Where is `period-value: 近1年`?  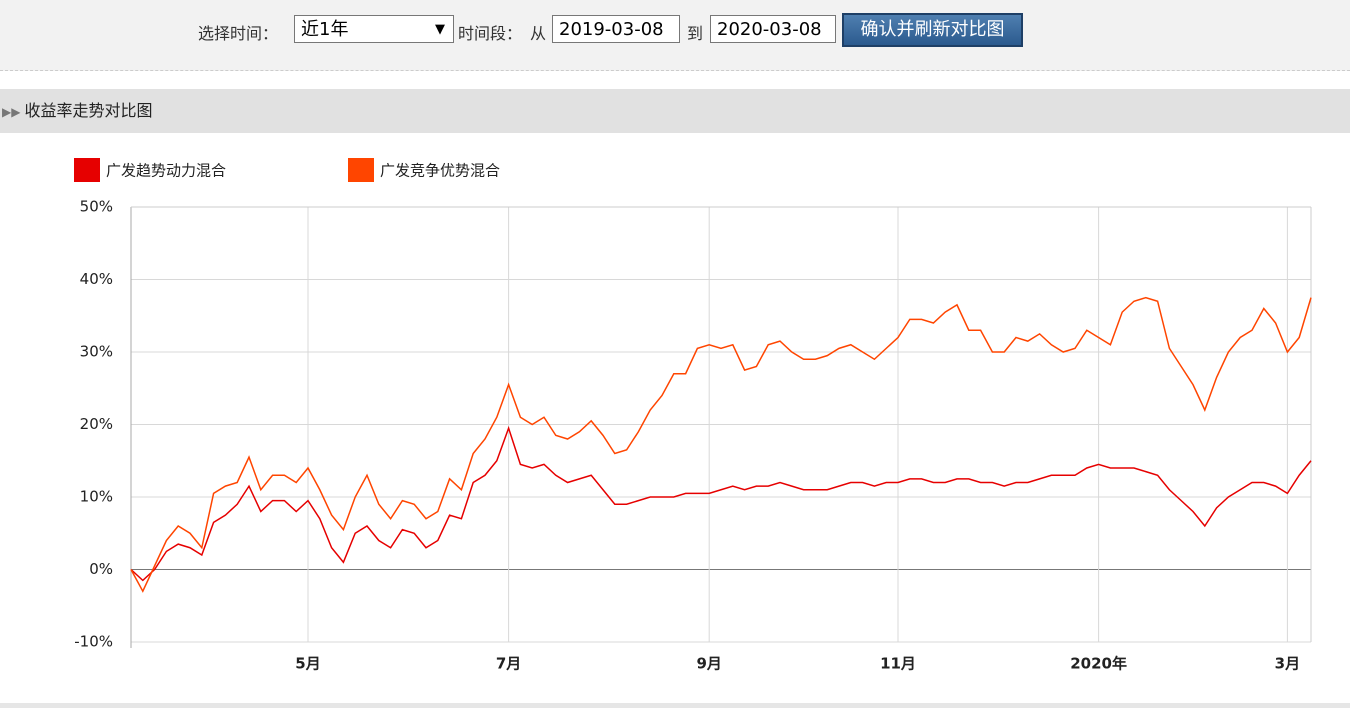 period-value: 近1年 is located at coordinates (325, 29).